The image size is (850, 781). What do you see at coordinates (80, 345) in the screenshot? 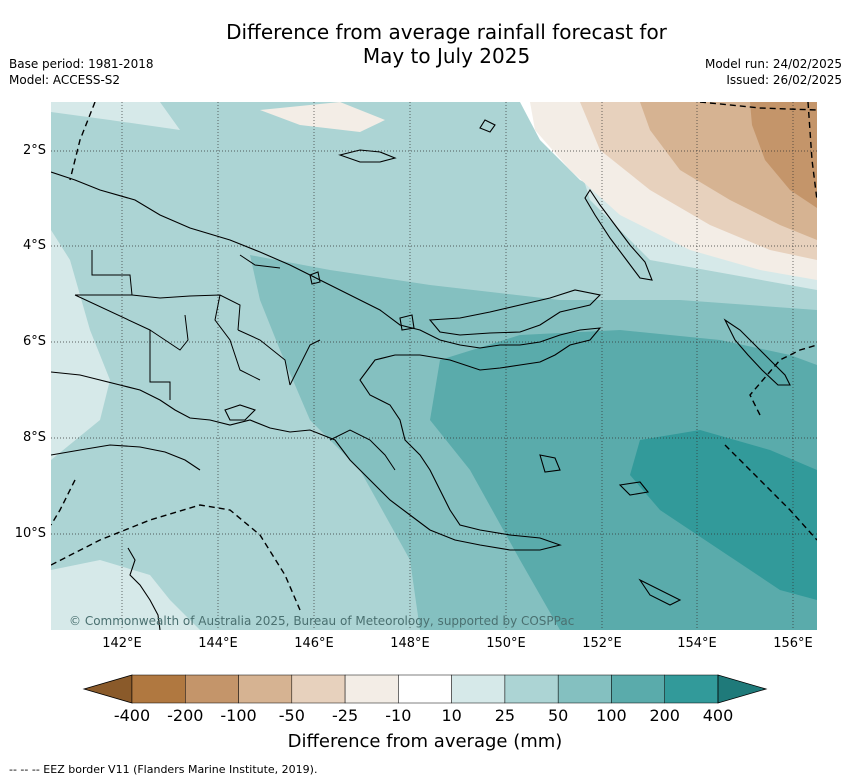
I see `contour-10-25-west-strip` at bounding box center [80, 345].